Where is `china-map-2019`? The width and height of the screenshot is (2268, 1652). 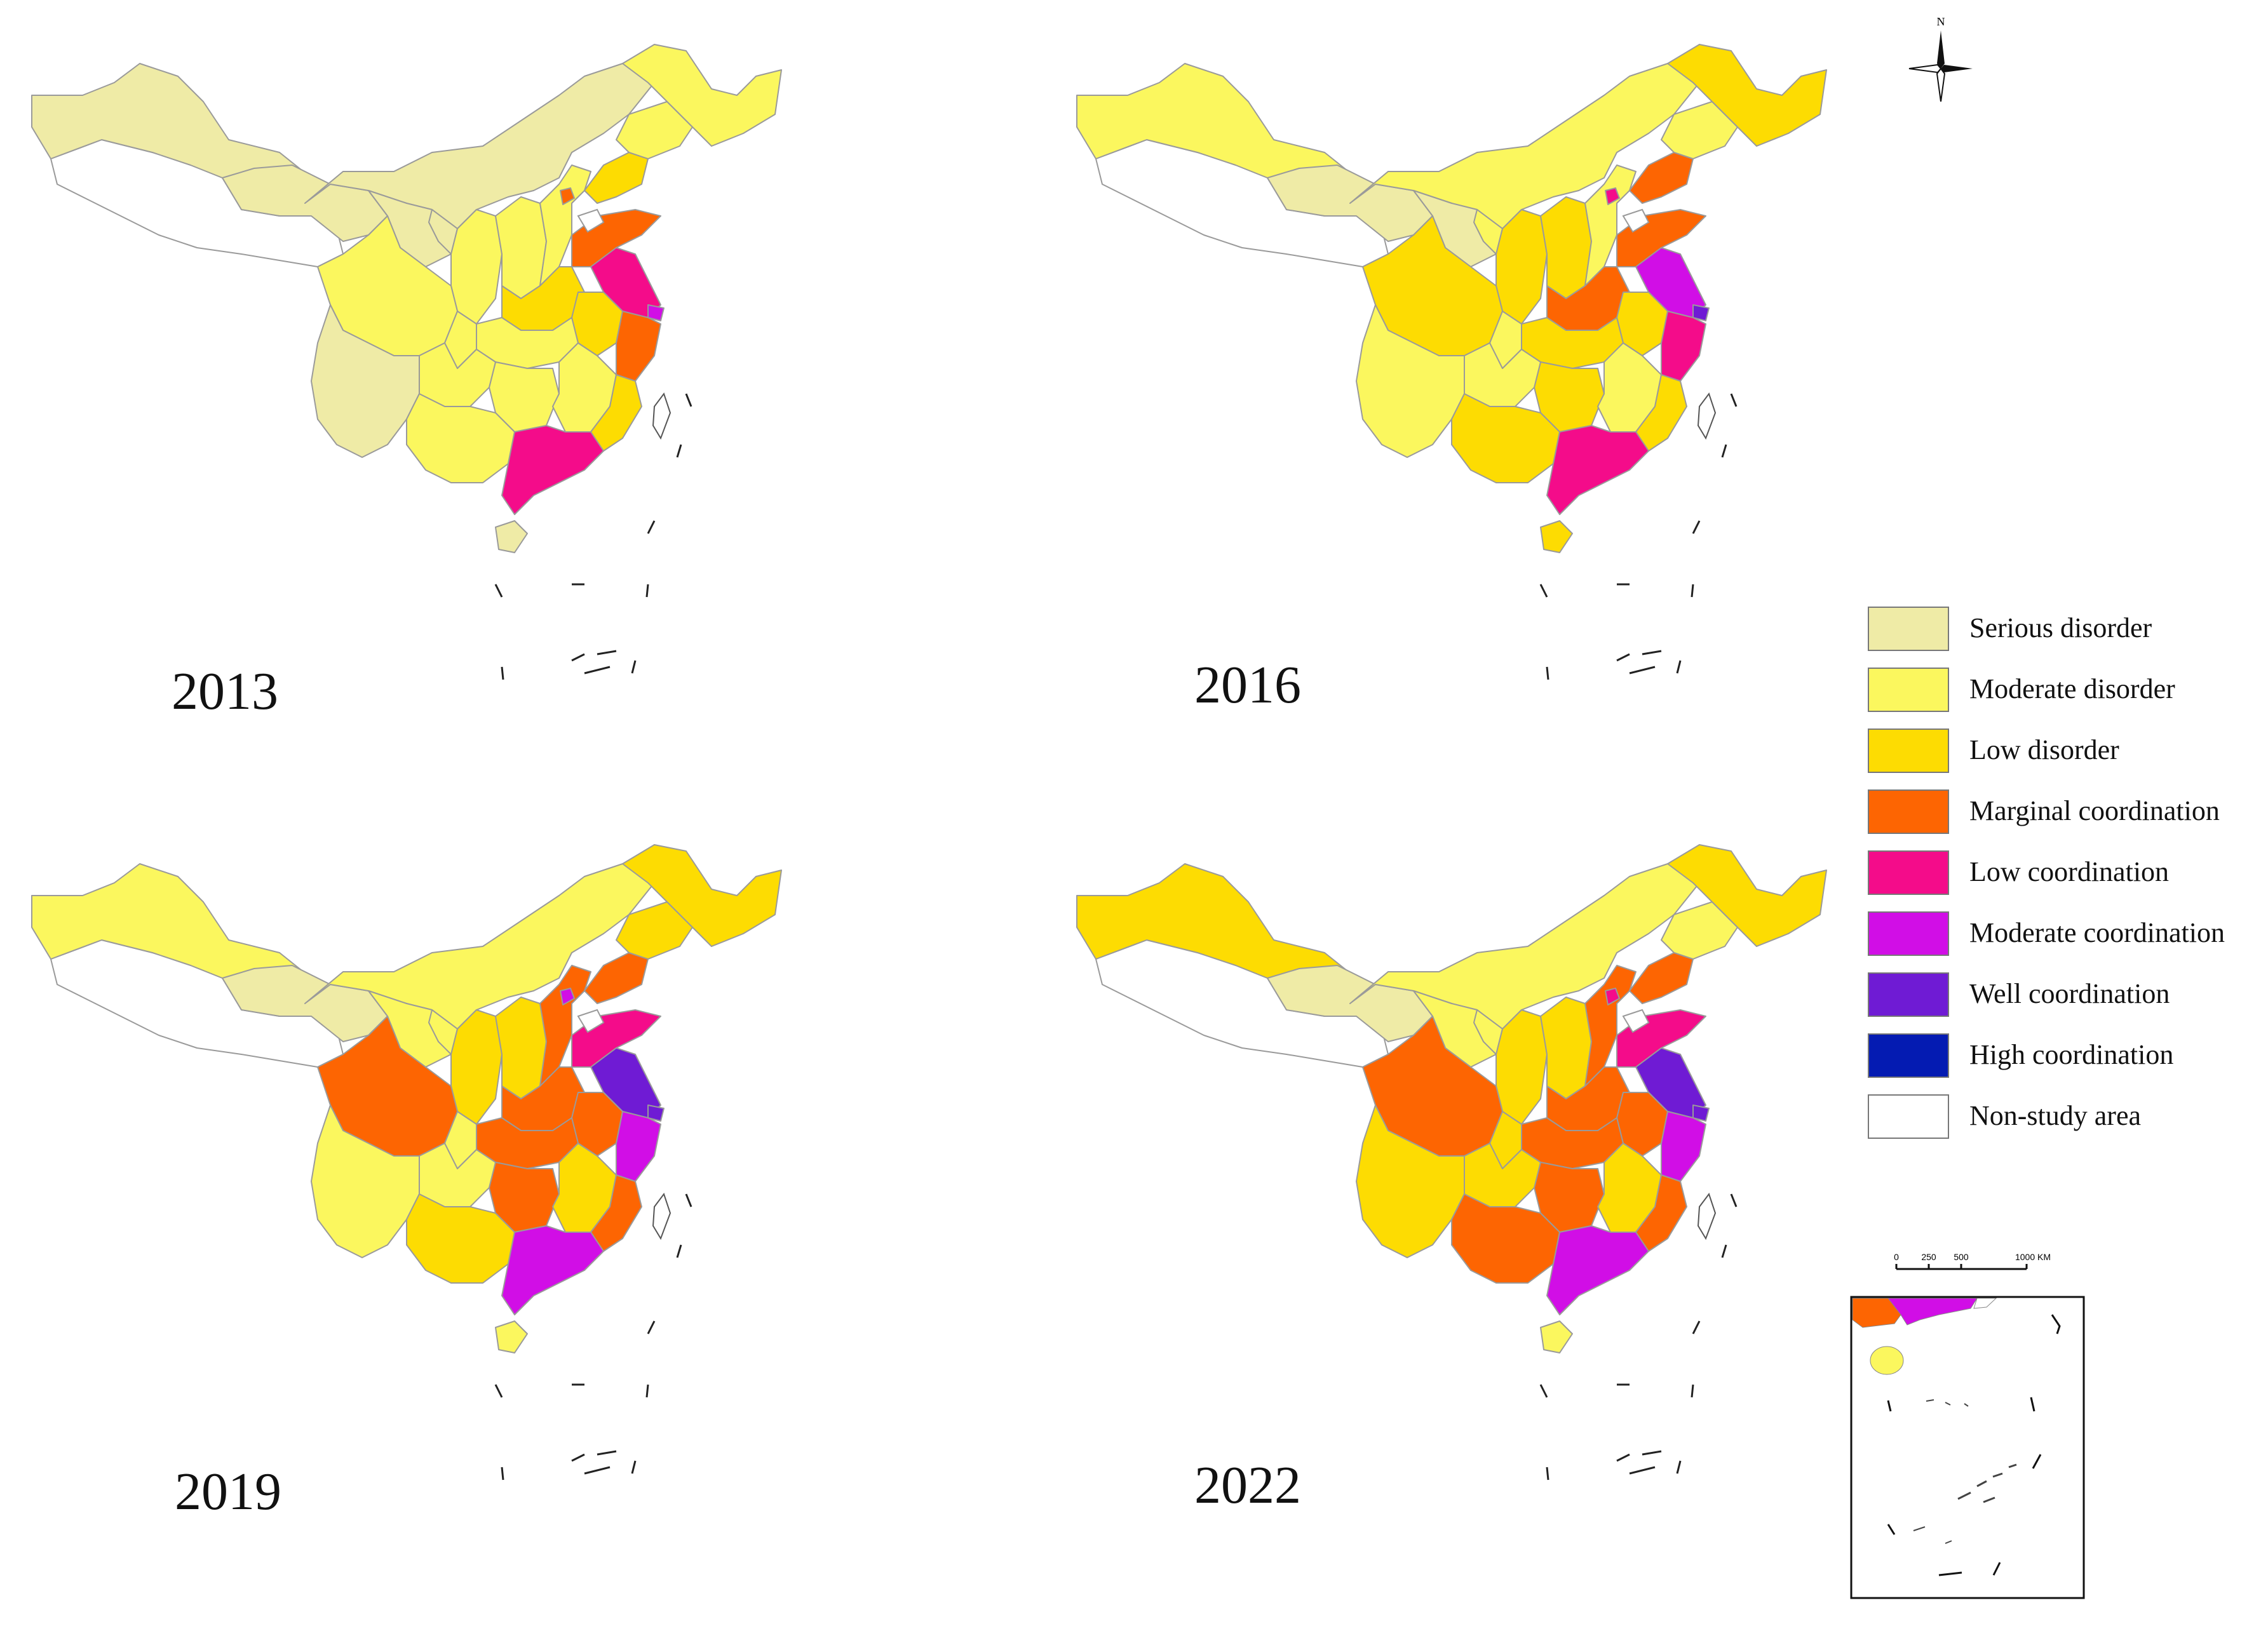 china-map-2019 is located at coordinates (407, 1162).